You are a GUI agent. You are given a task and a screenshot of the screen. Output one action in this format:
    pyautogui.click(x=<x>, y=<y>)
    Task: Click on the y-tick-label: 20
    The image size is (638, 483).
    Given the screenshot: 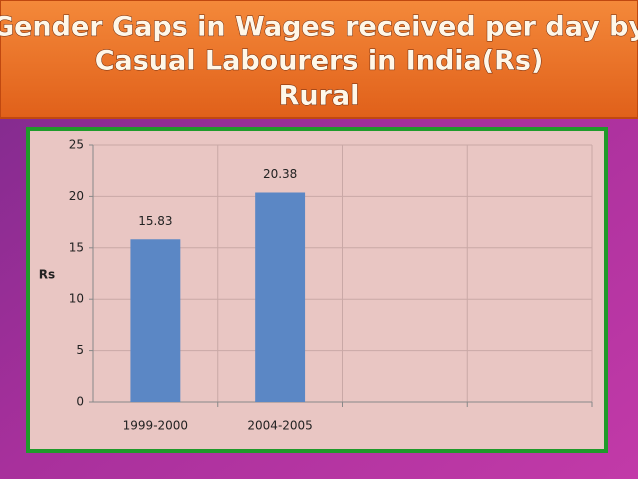 What is the action you would take?
    pyautogui.click(x=76, y=196)
    